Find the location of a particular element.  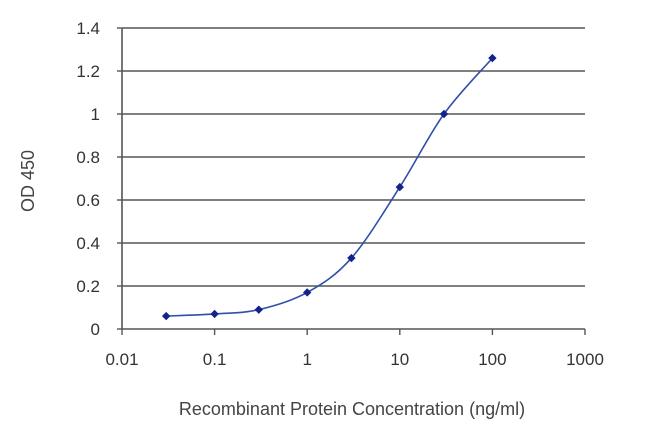

y-tick-label: 0 is located at coordinates (95, 329).